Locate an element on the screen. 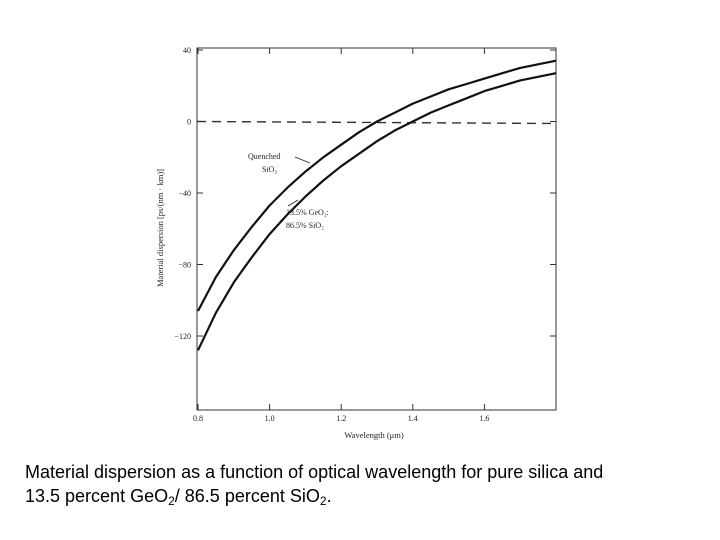  annotation-geo2-line-2: 86.5% SiO₂ is located at coordinates (305, 225).